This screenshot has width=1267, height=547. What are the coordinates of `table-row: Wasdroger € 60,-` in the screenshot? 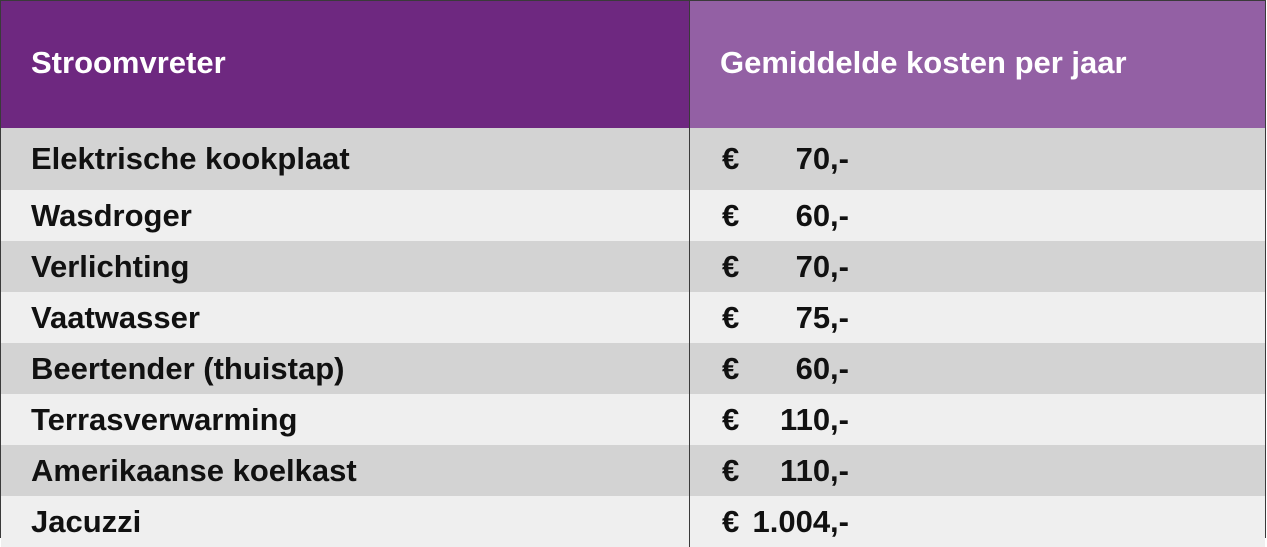 It's located at (633, 215).